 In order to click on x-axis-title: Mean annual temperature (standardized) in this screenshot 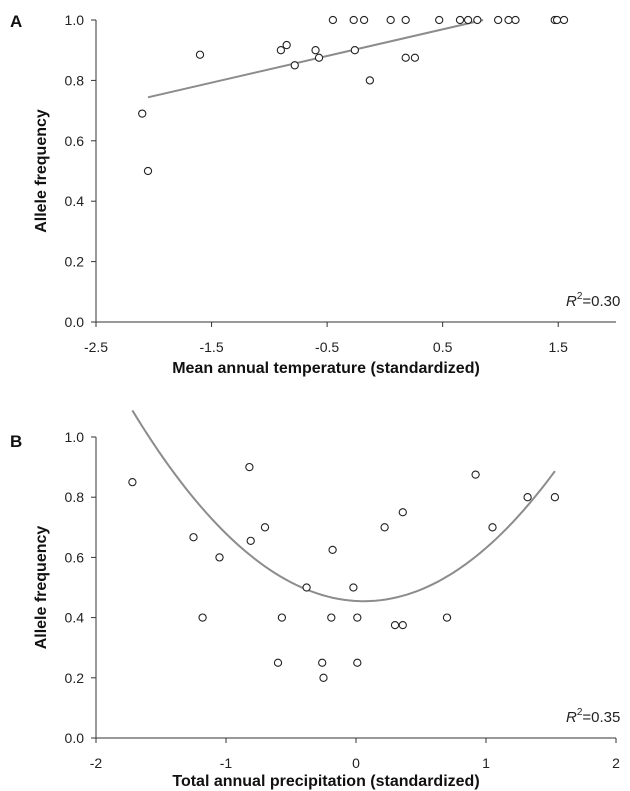, I will do `click(326, 368)`.